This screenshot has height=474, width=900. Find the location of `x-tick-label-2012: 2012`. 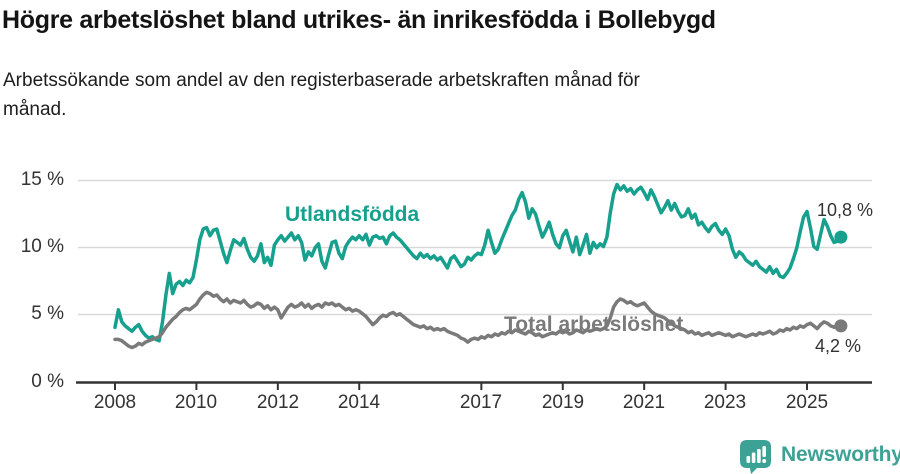

x-tick-label-2012: 2012 is located at coordinates (278, 402).